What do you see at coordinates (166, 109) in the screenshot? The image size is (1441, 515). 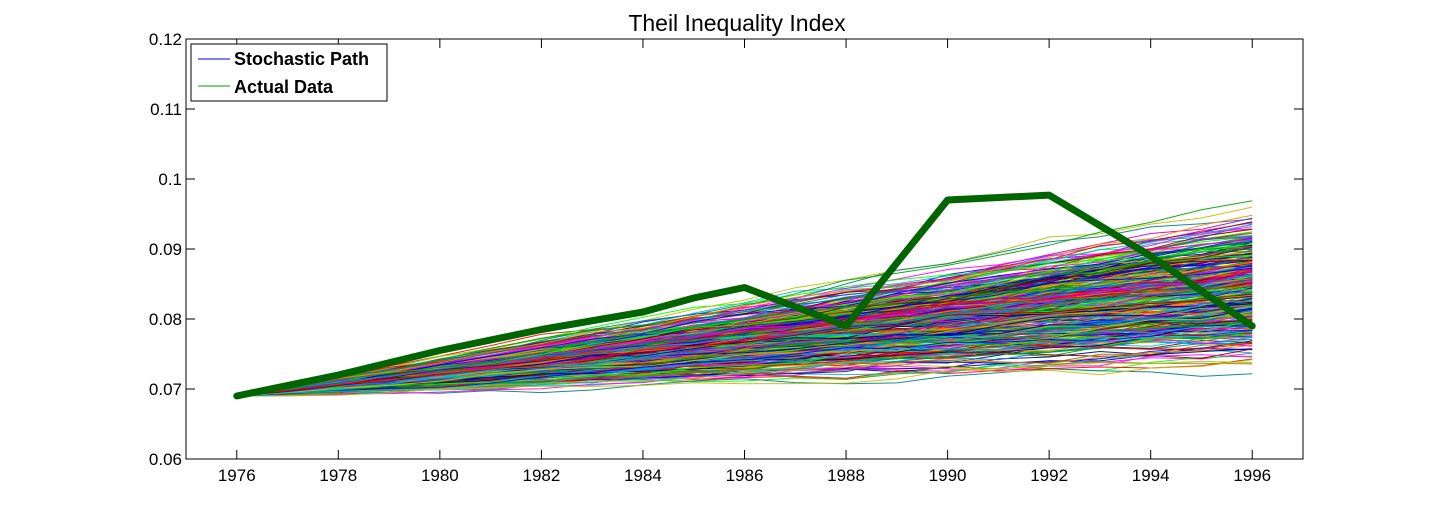 I see `y-tick-label: 0.11` at bounding box center [166, 109].